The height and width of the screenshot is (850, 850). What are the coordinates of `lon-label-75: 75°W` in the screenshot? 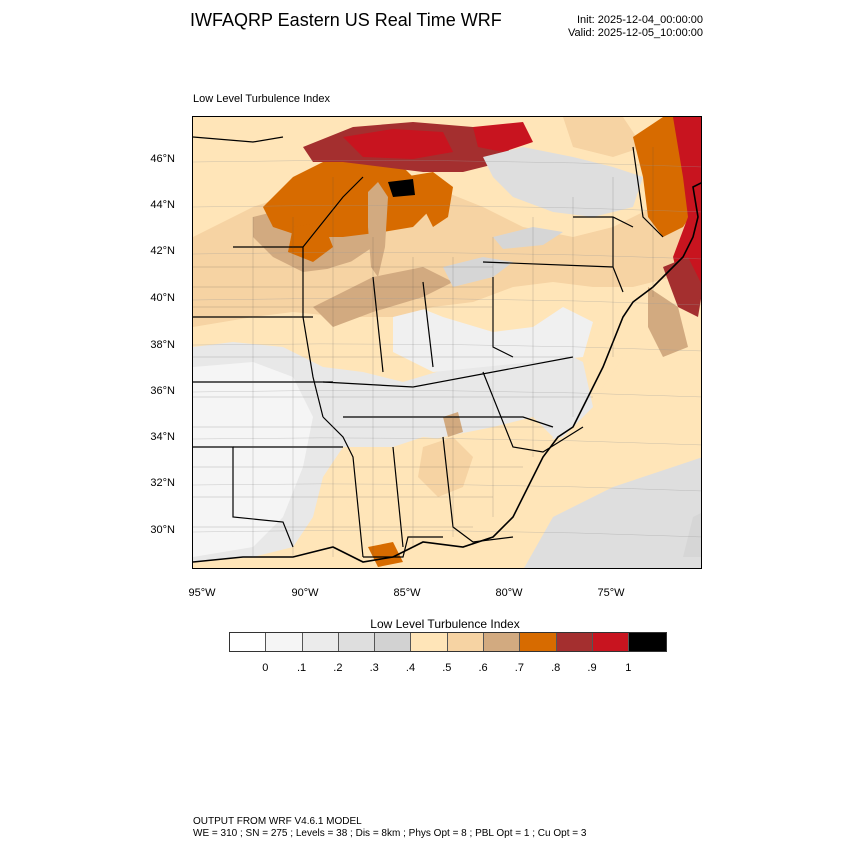 It's located at (611, 593).